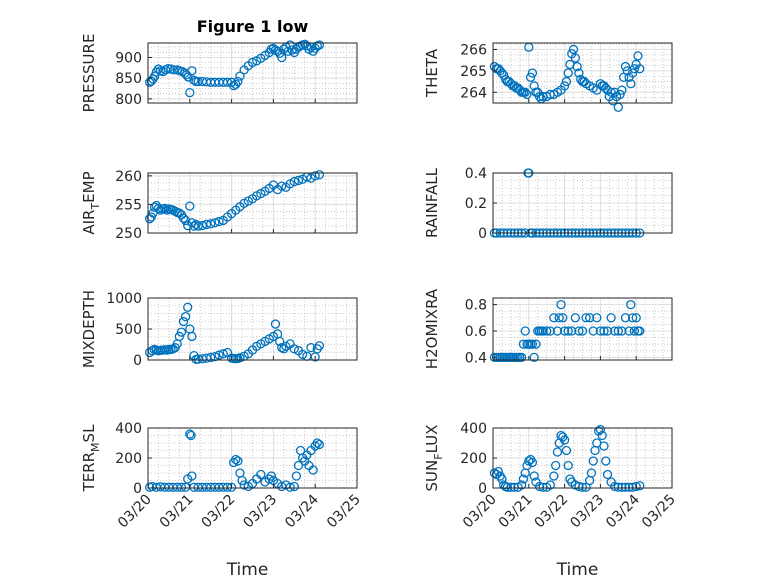 This screenshot has width=778, height=583. What do you see at coordinates (124, 299) in the screenshot?
I see `y-tick-label: 1000` at bounding box center [124, 299].